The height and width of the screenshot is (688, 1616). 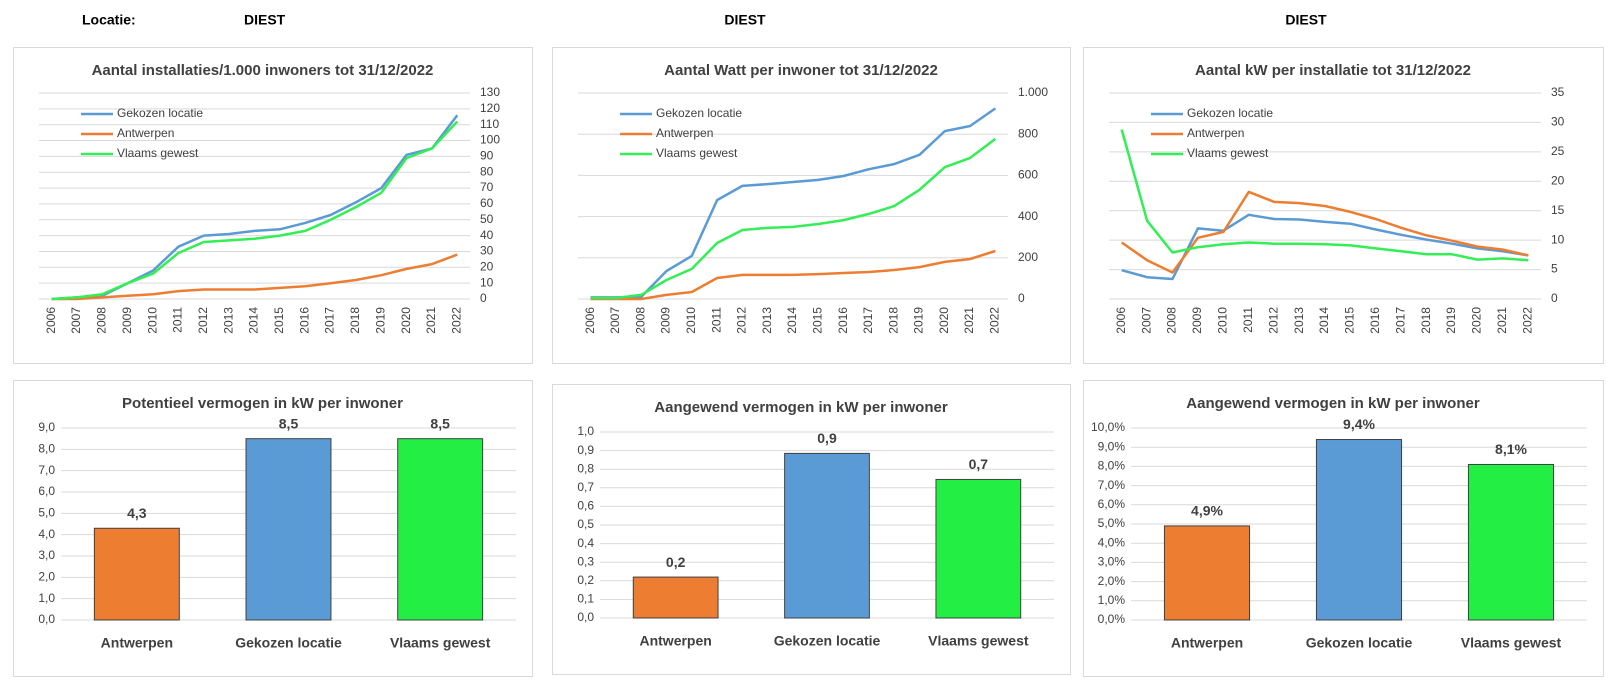 What do you see at coordinates (490, 108) in the screenshot?
I see `y-tick-label: 120` at bounding box center [490, 108].